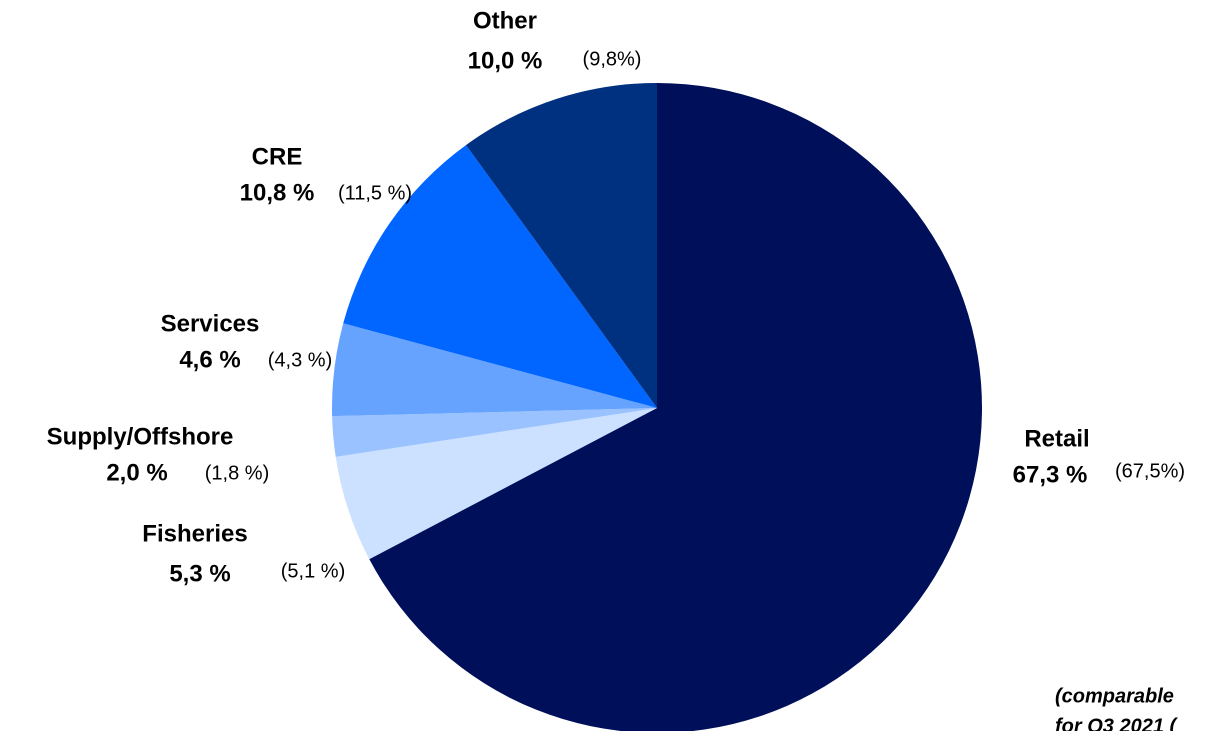  I want to click on comparable-value: (4,3 %), so click(300, 360).